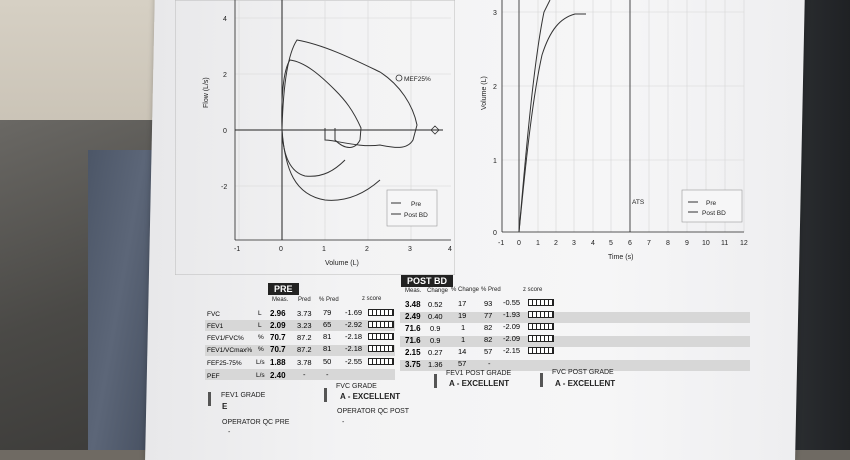 The height and width of the screenshot is (460, 850). Describe the element at coordinates (416, 215) in the screenshot. I see `flow-legend-post: Post BD` at that location.